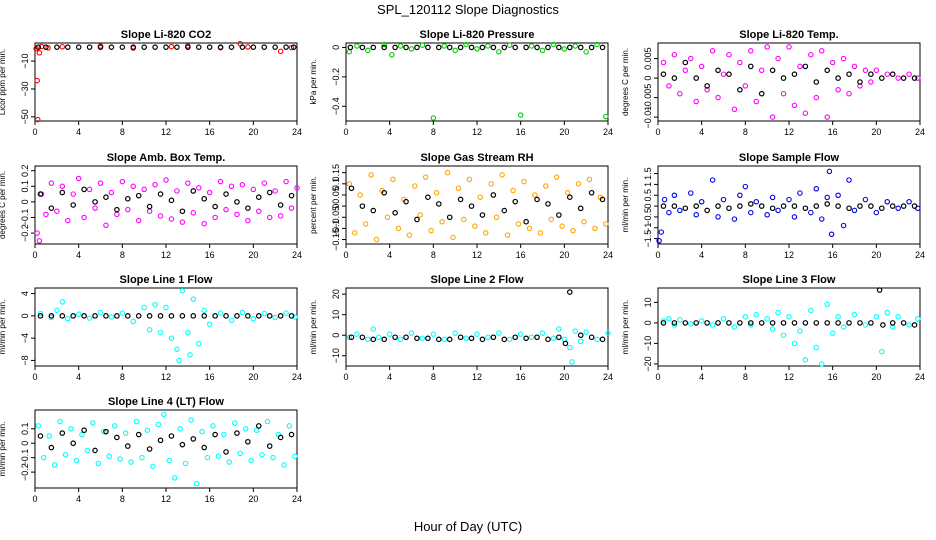 Image resolution: width=936 pixels, height=540 pixels. Describe the element at coordinates (25, 458) in the screenshot. I see `y-tick-label: −0.1` at that location.